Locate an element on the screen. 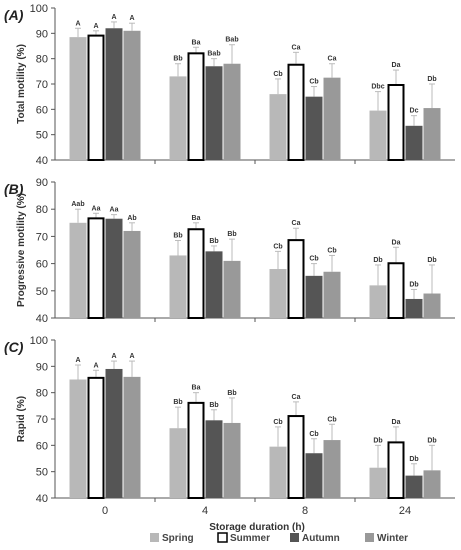  y-axis-label: Progressive motility (%) is located at coordinates (21, 250).